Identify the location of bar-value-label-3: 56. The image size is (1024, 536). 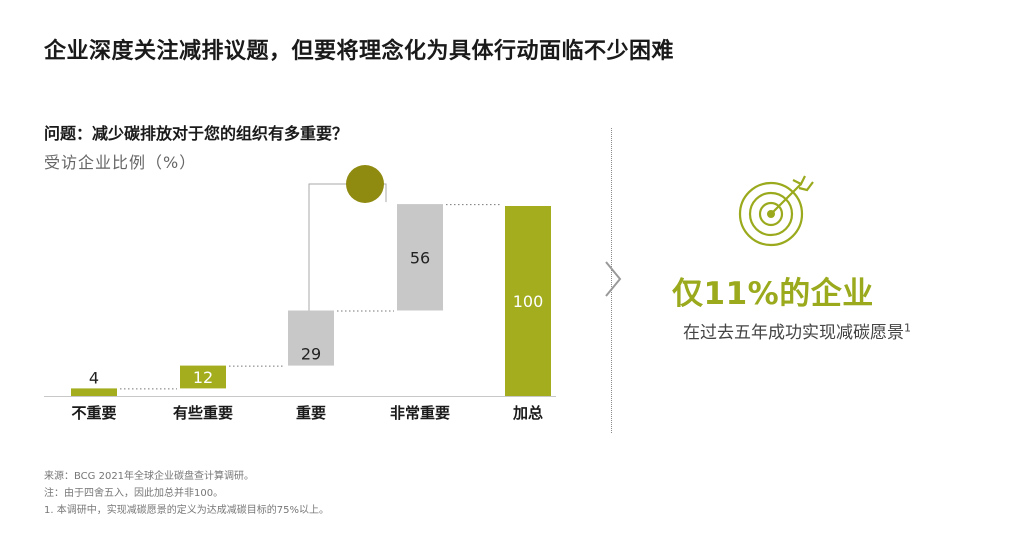
(420, 257).